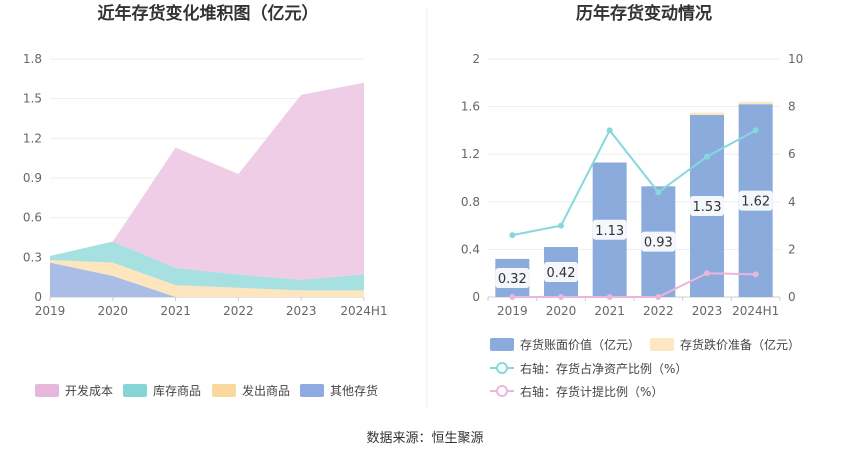  I want to click on right-y2-tick: 6, so click(792, 154).